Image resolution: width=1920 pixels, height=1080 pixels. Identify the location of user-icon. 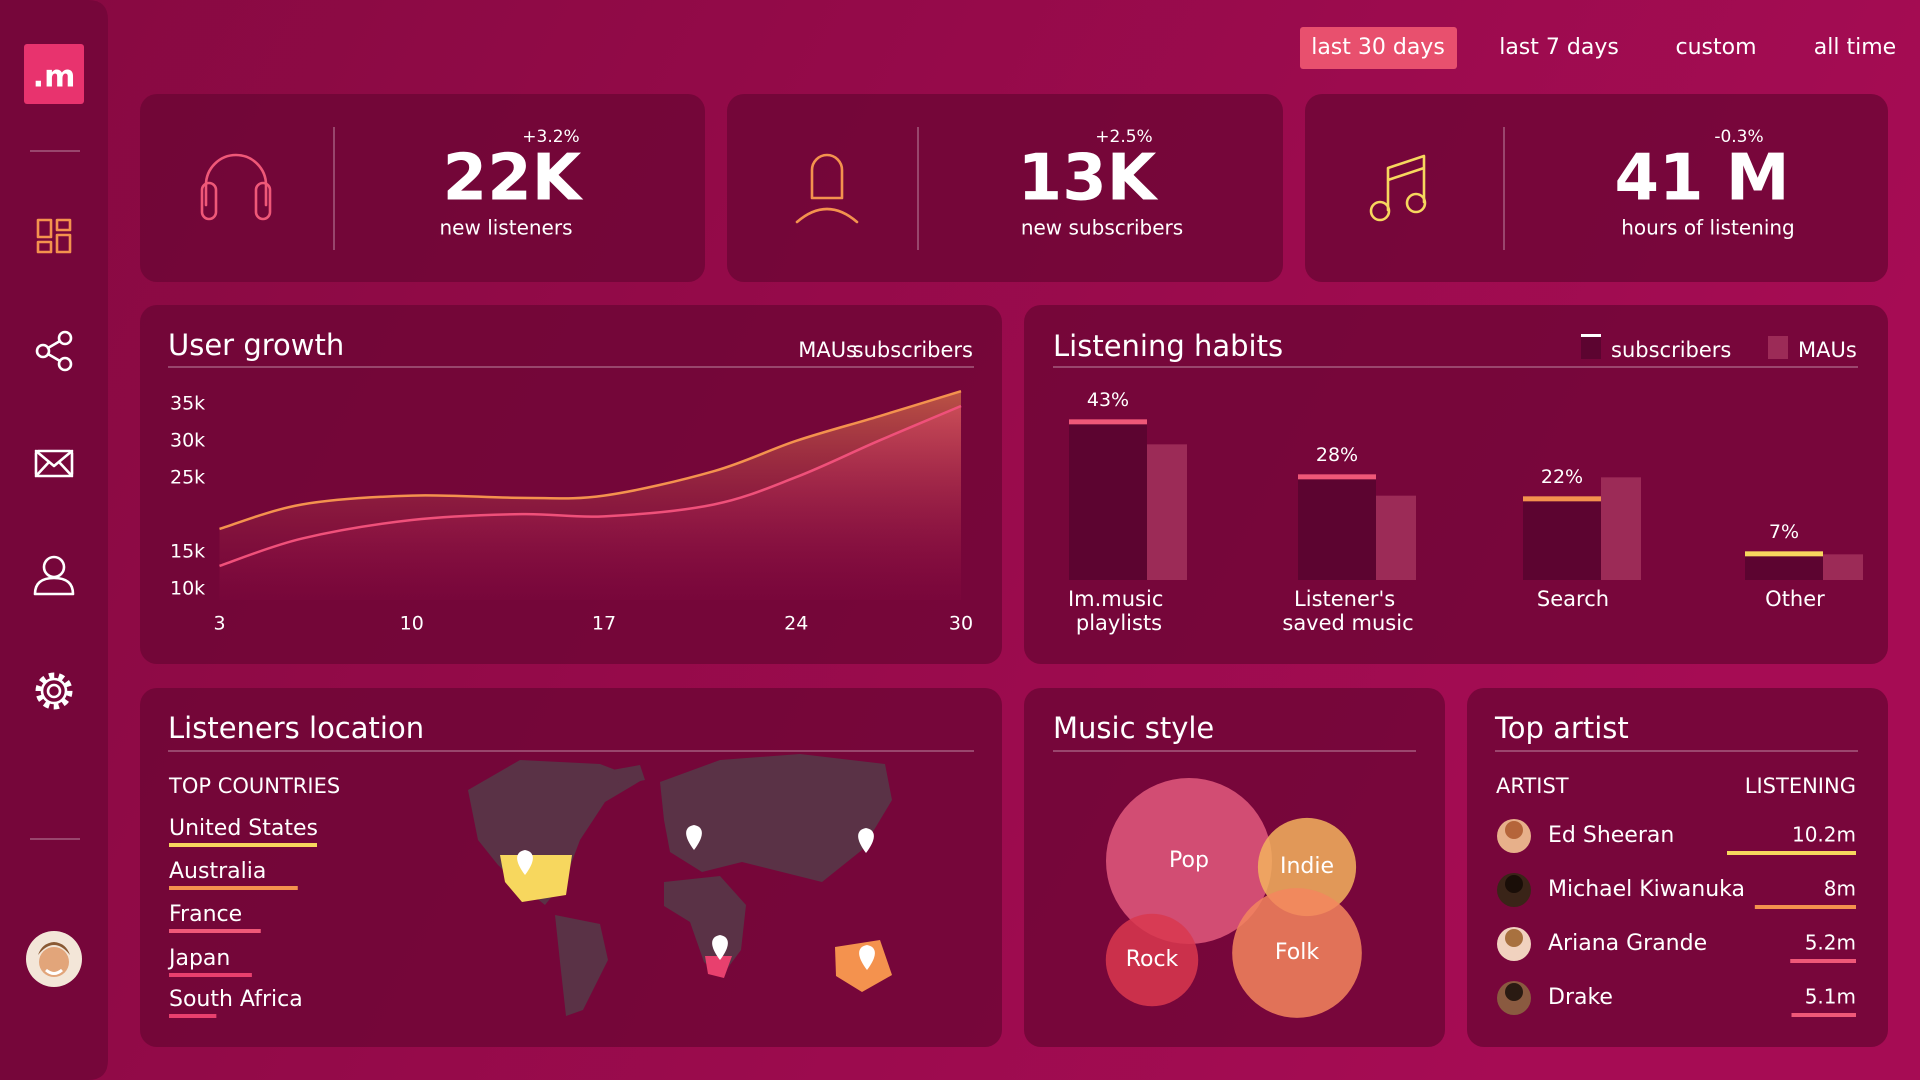
(54, 575).